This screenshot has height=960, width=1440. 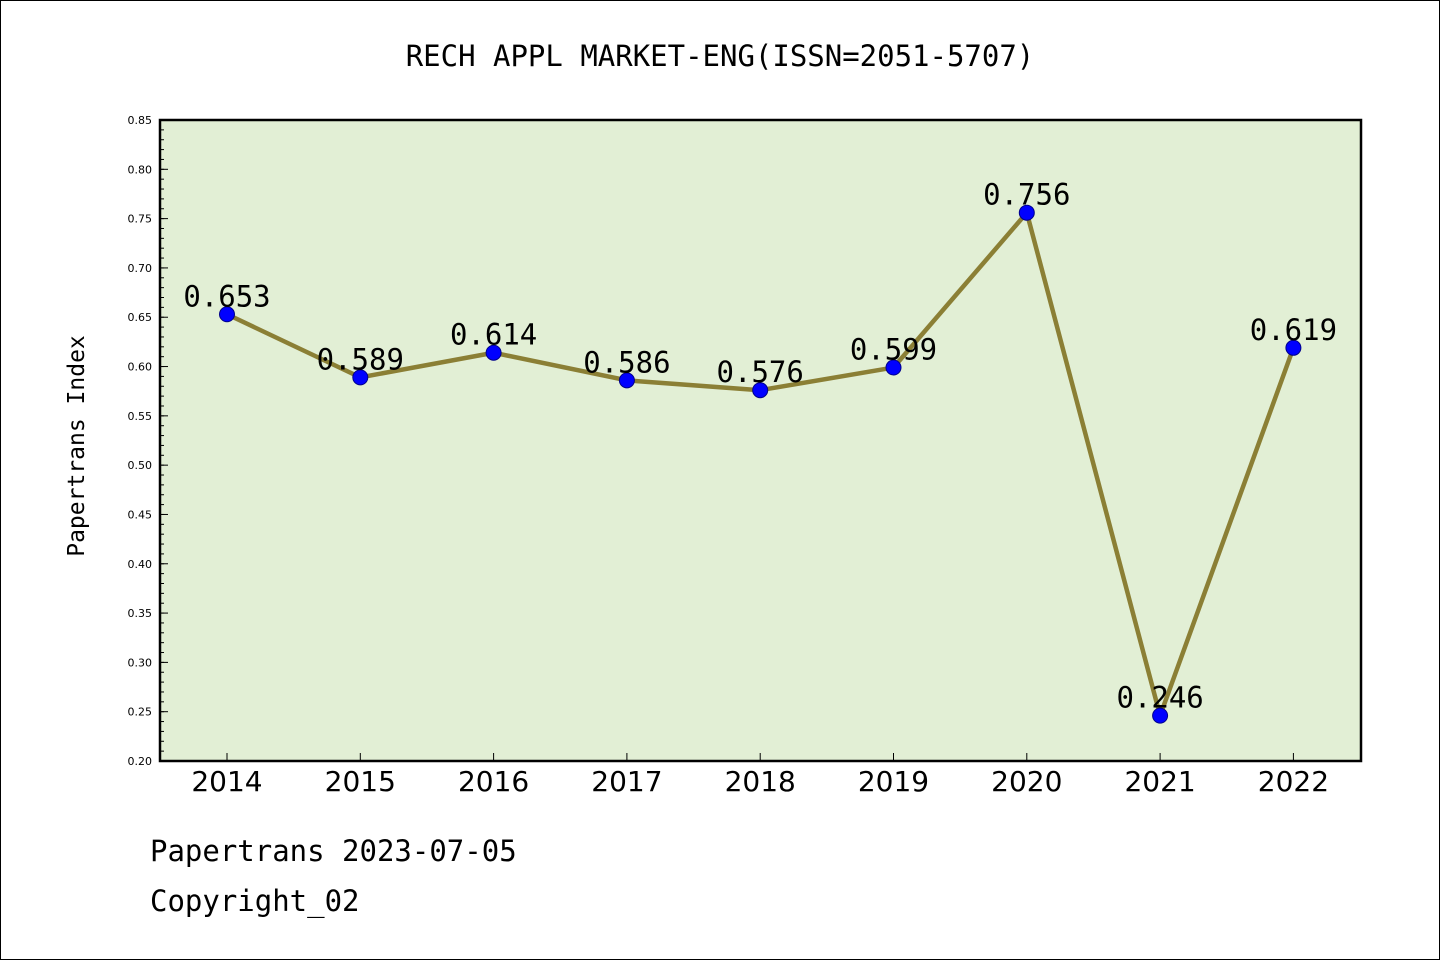 I want to click on data-label-2015: 0.589, so click(x=360, y=359).